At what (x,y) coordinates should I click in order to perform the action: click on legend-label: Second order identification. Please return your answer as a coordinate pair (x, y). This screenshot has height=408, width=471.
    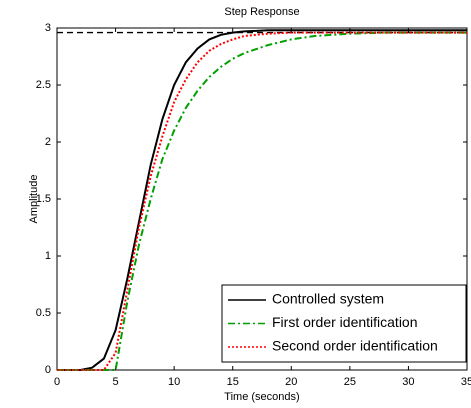
    Looking at the image, I should click on (355, 346).